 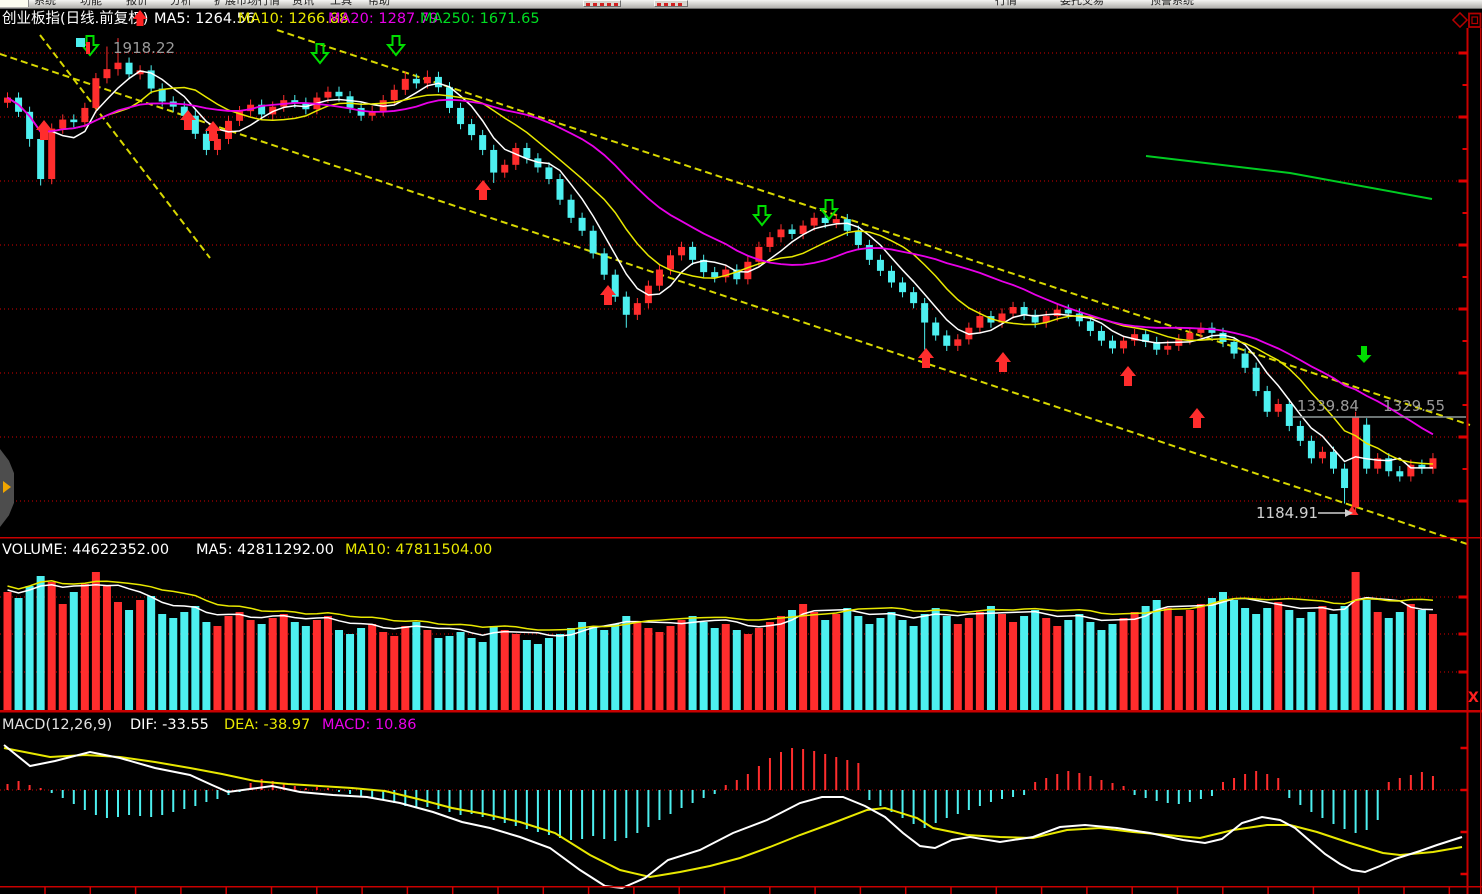 I want to click on menu-item-3: 分析, so click(x=181, y=3).